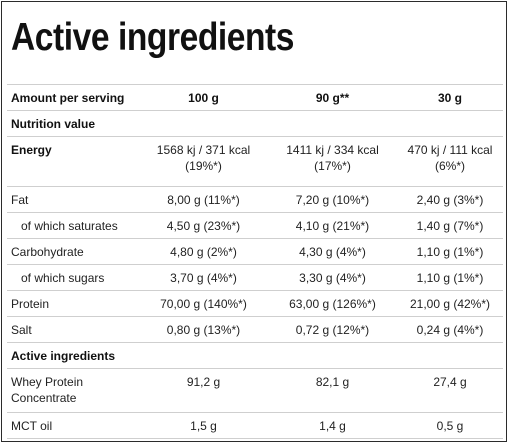  What do you see at coordinates (332, 161) in the screenshot?
I see `cell: 1411 kj / 334 kcal (17%*)` at bounding box center [332, 161].